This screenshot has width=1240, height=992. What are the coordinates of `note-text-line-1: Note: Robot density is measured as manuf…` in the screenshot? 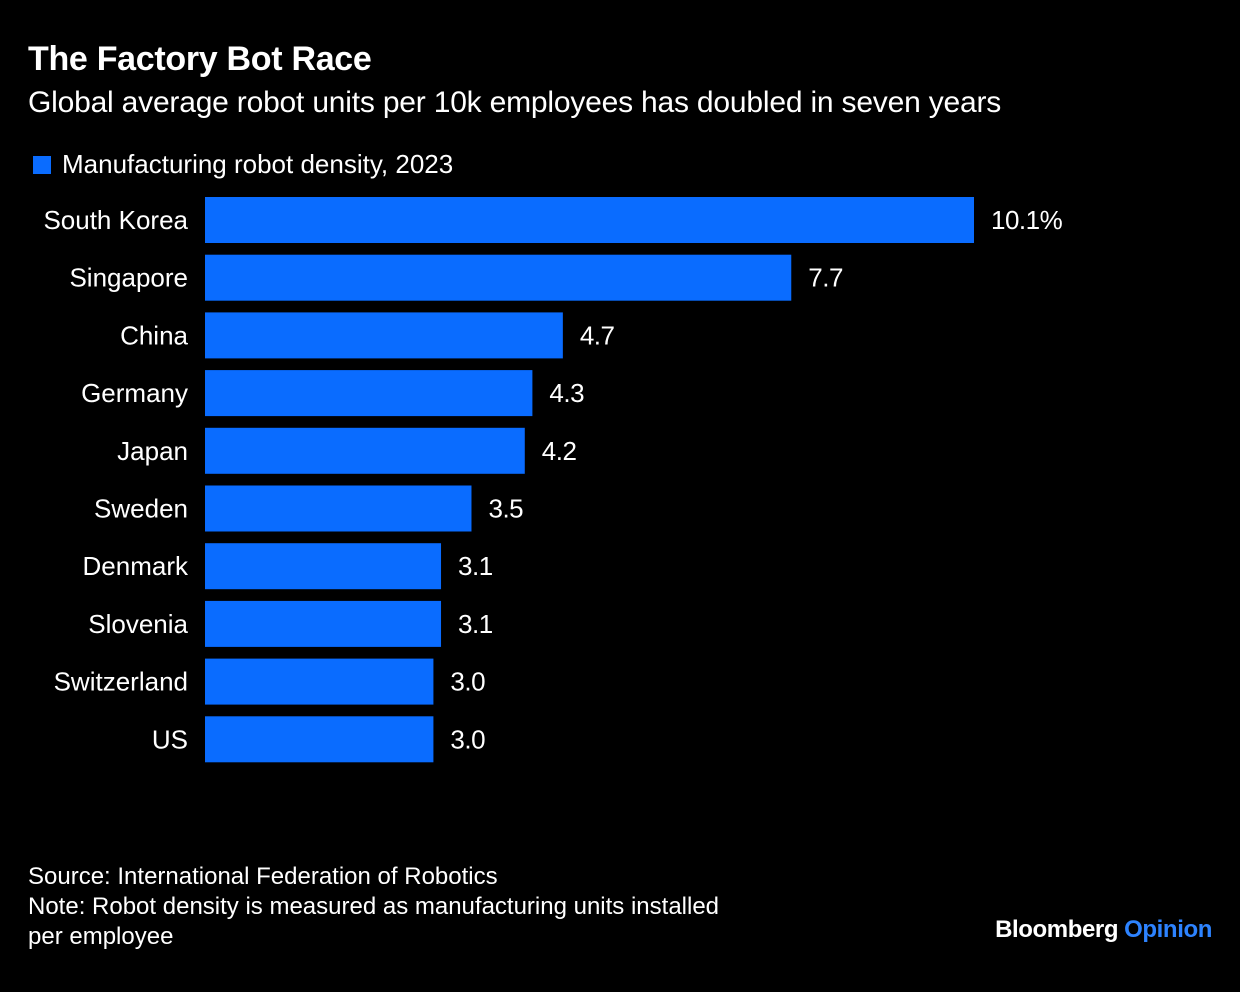 It's located at (374, 906).